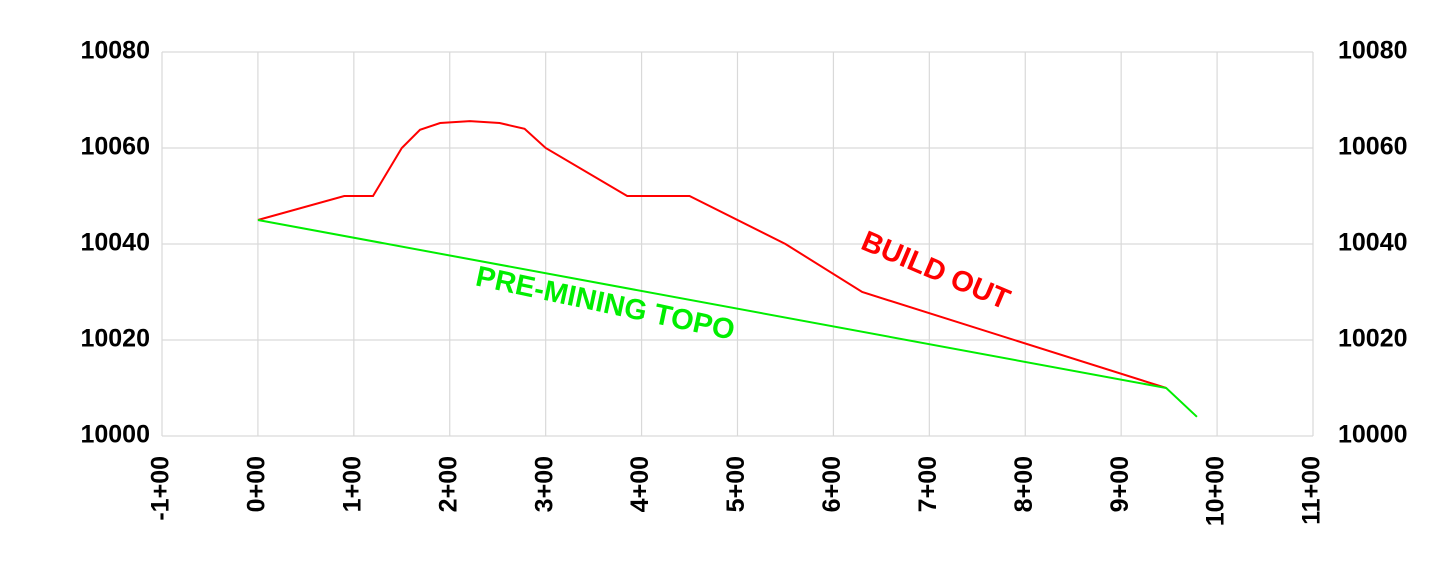 The height and width of the screenshot is (569, 1446). What do you see at coordinates (257, 484) in the screenshot?
I see `x-tick-label: 0+00` at bounding box center [257, 484].